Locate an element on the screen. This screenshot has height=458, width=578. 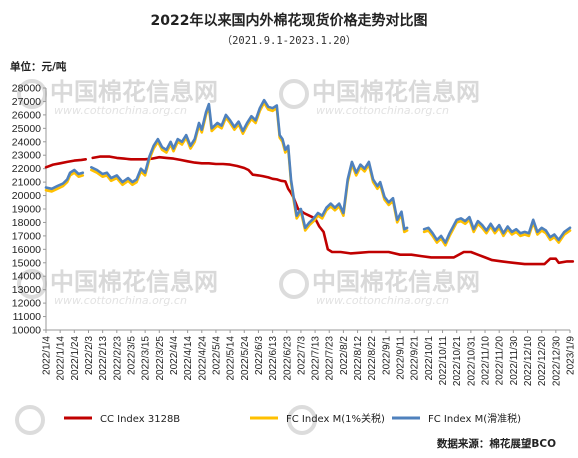
y-tick-label: 20000 is located at coordinates (26, 196).